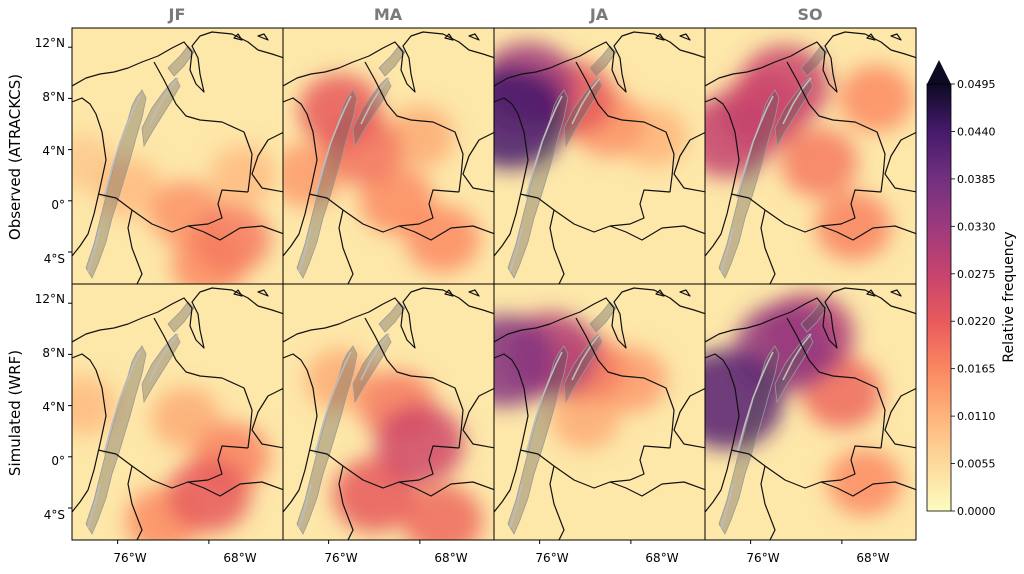  I want to click on map-panel-ja-observed, so click(599, 156).